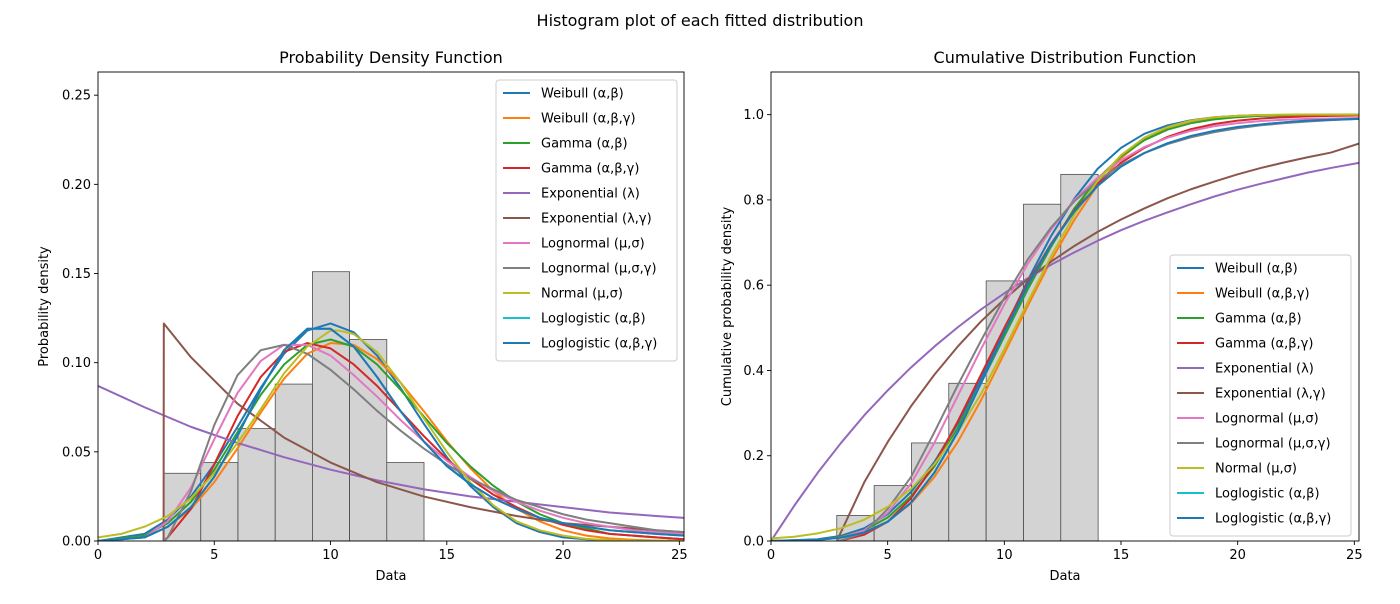 This screenshot has width=1400, height=604. I want to click on cdf-y-axis-label: Cumulative probability density, so click(727, 306).